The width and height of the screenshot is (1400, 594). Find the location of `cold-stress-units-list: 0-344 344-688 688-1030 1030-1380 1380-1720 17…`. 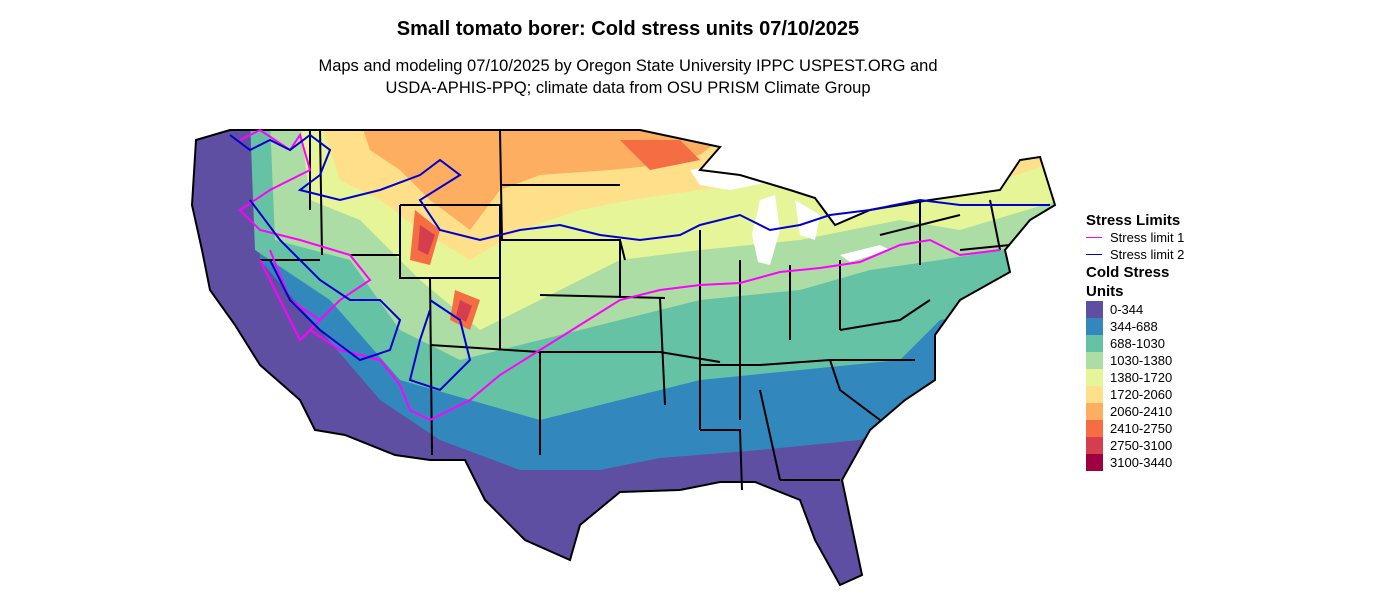

cold-stress-units-list: 0-344 344-688 688-1030 1030-1380 1380-1720 17… is located at coordinates (1141, 386).